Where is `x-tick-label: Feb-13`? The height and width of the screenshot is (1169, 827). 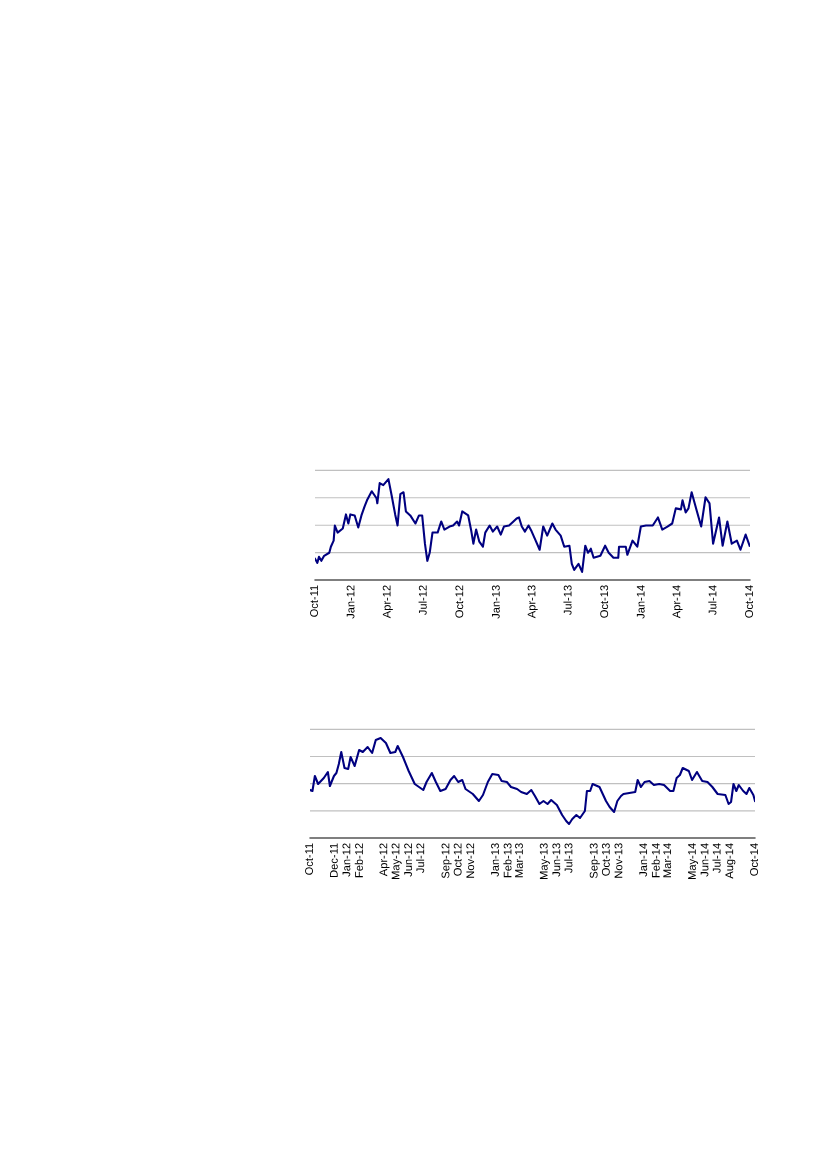 x-tick-label: Feb-13 is located at coordinates (507, 860).